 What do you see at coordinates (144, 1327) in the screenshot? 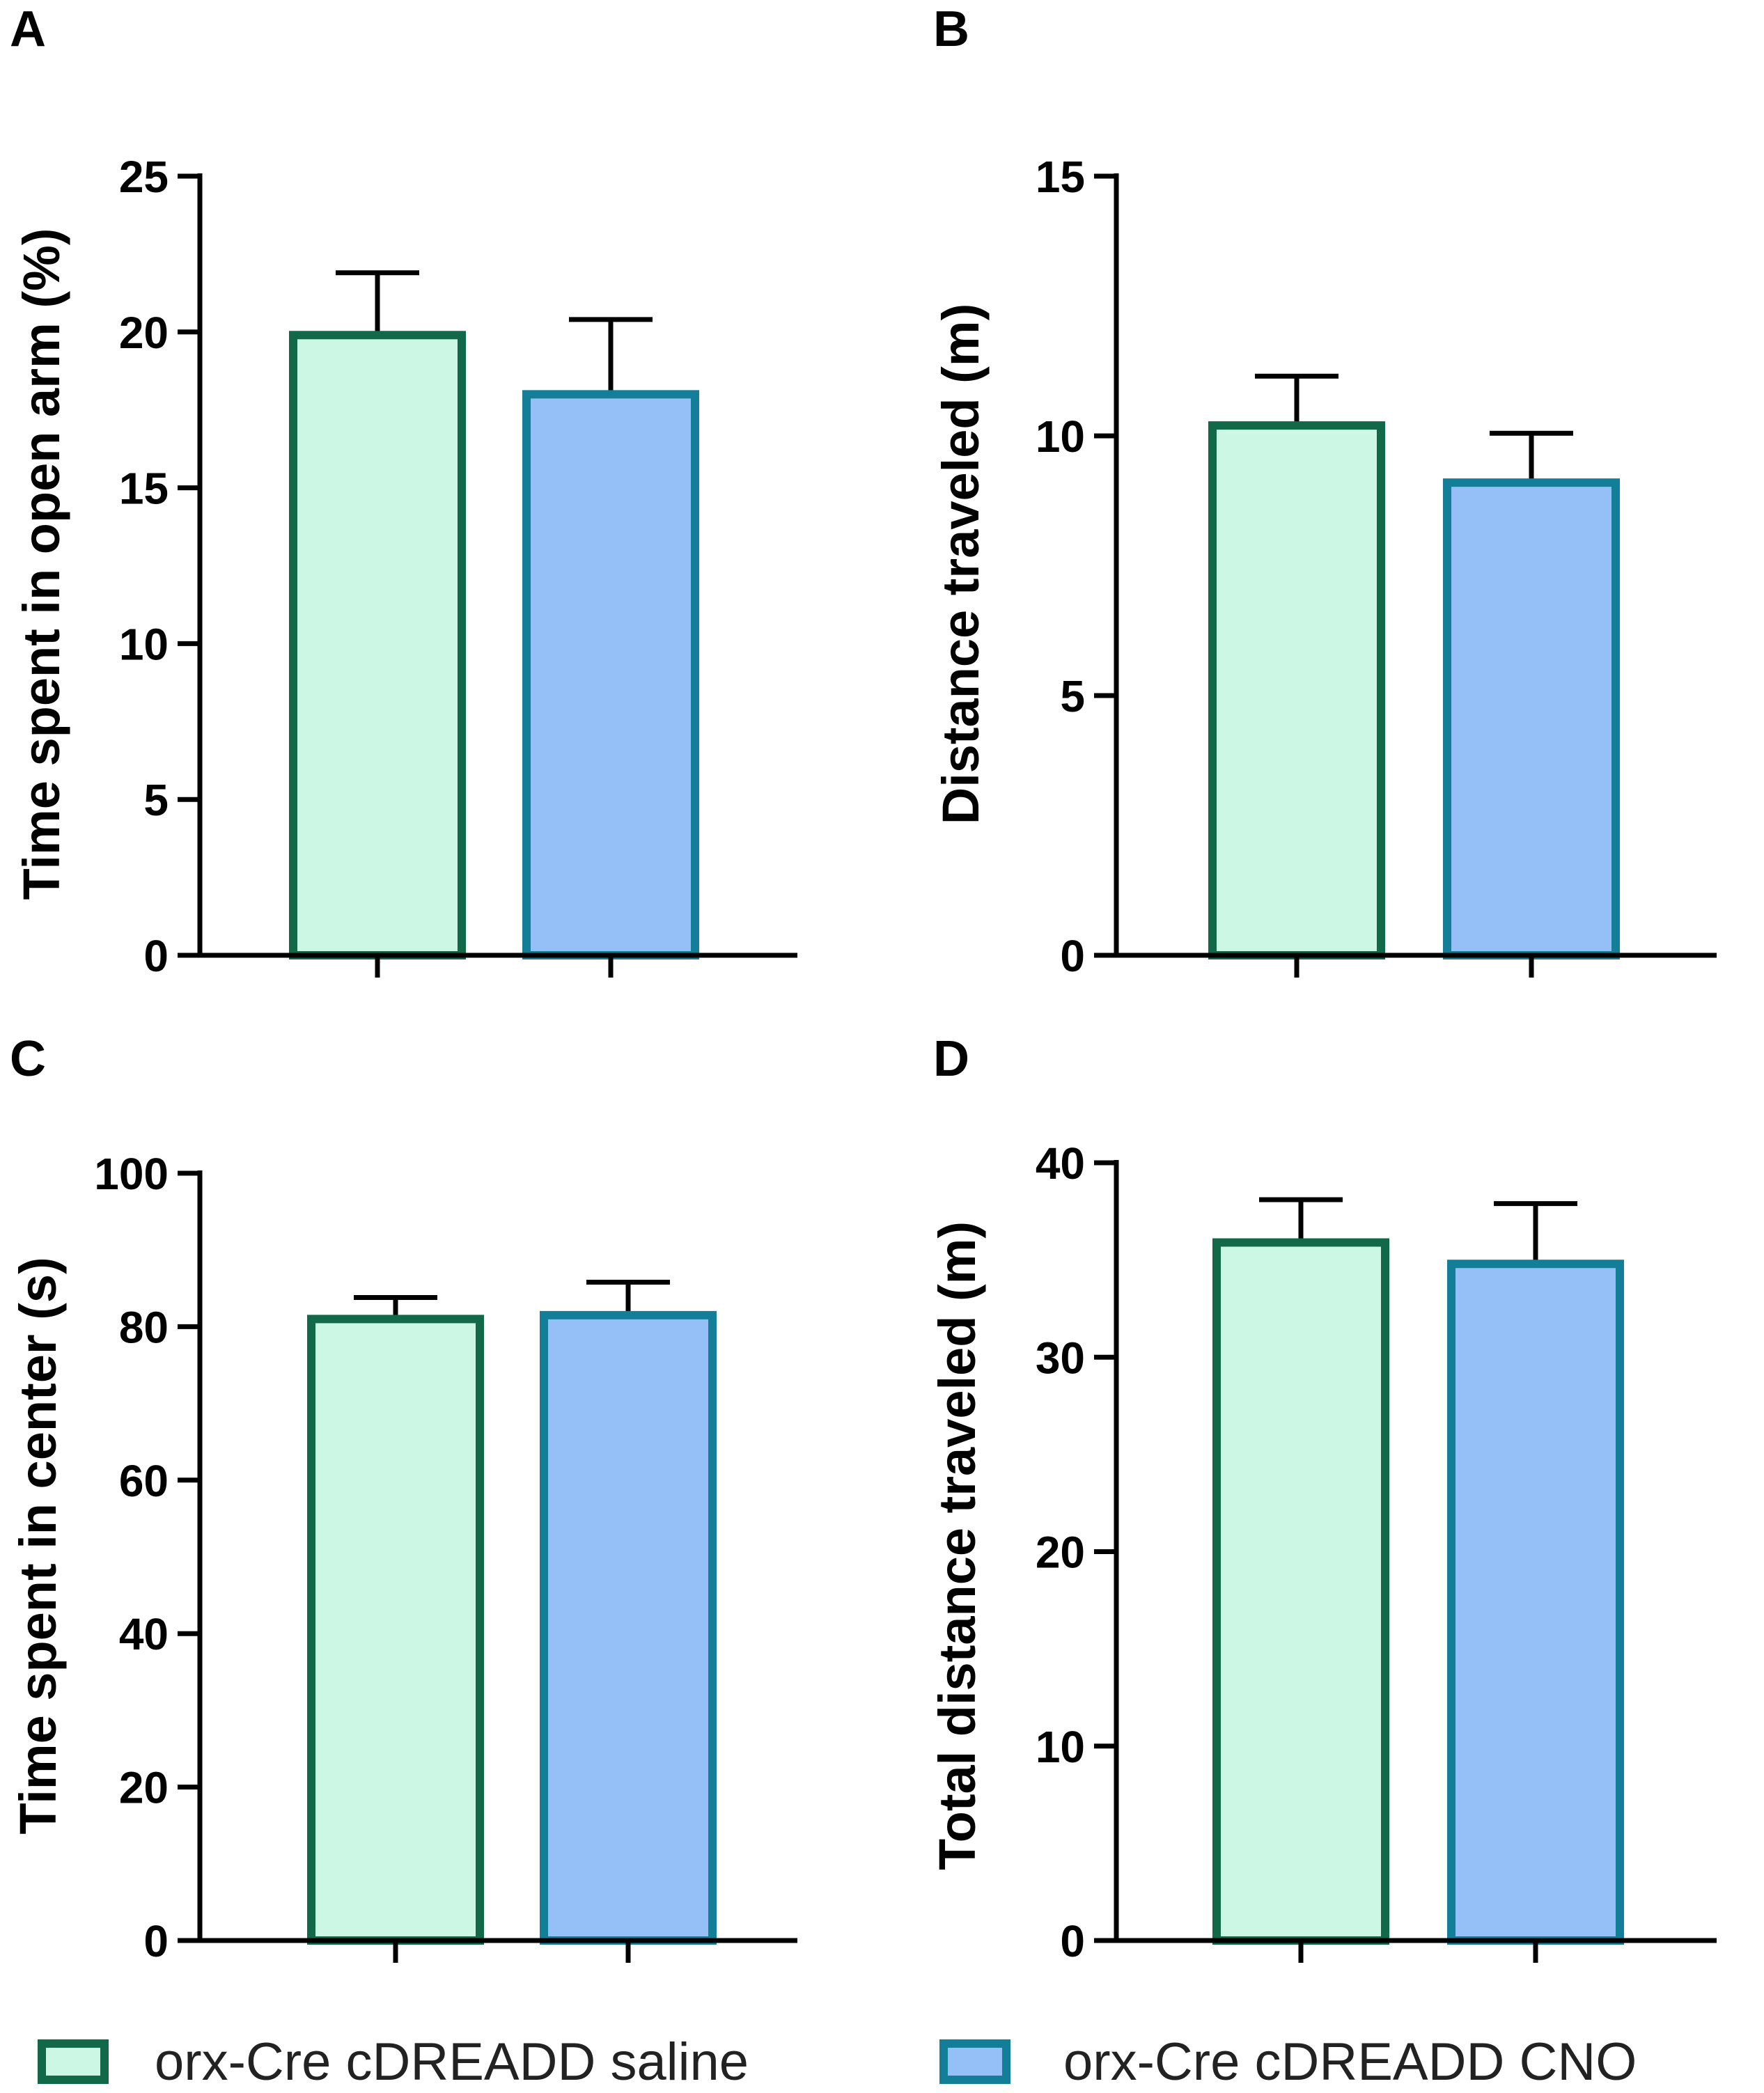
I see `panel-c-y-tick-label-80: 80` at bounding box center [144, 1327].